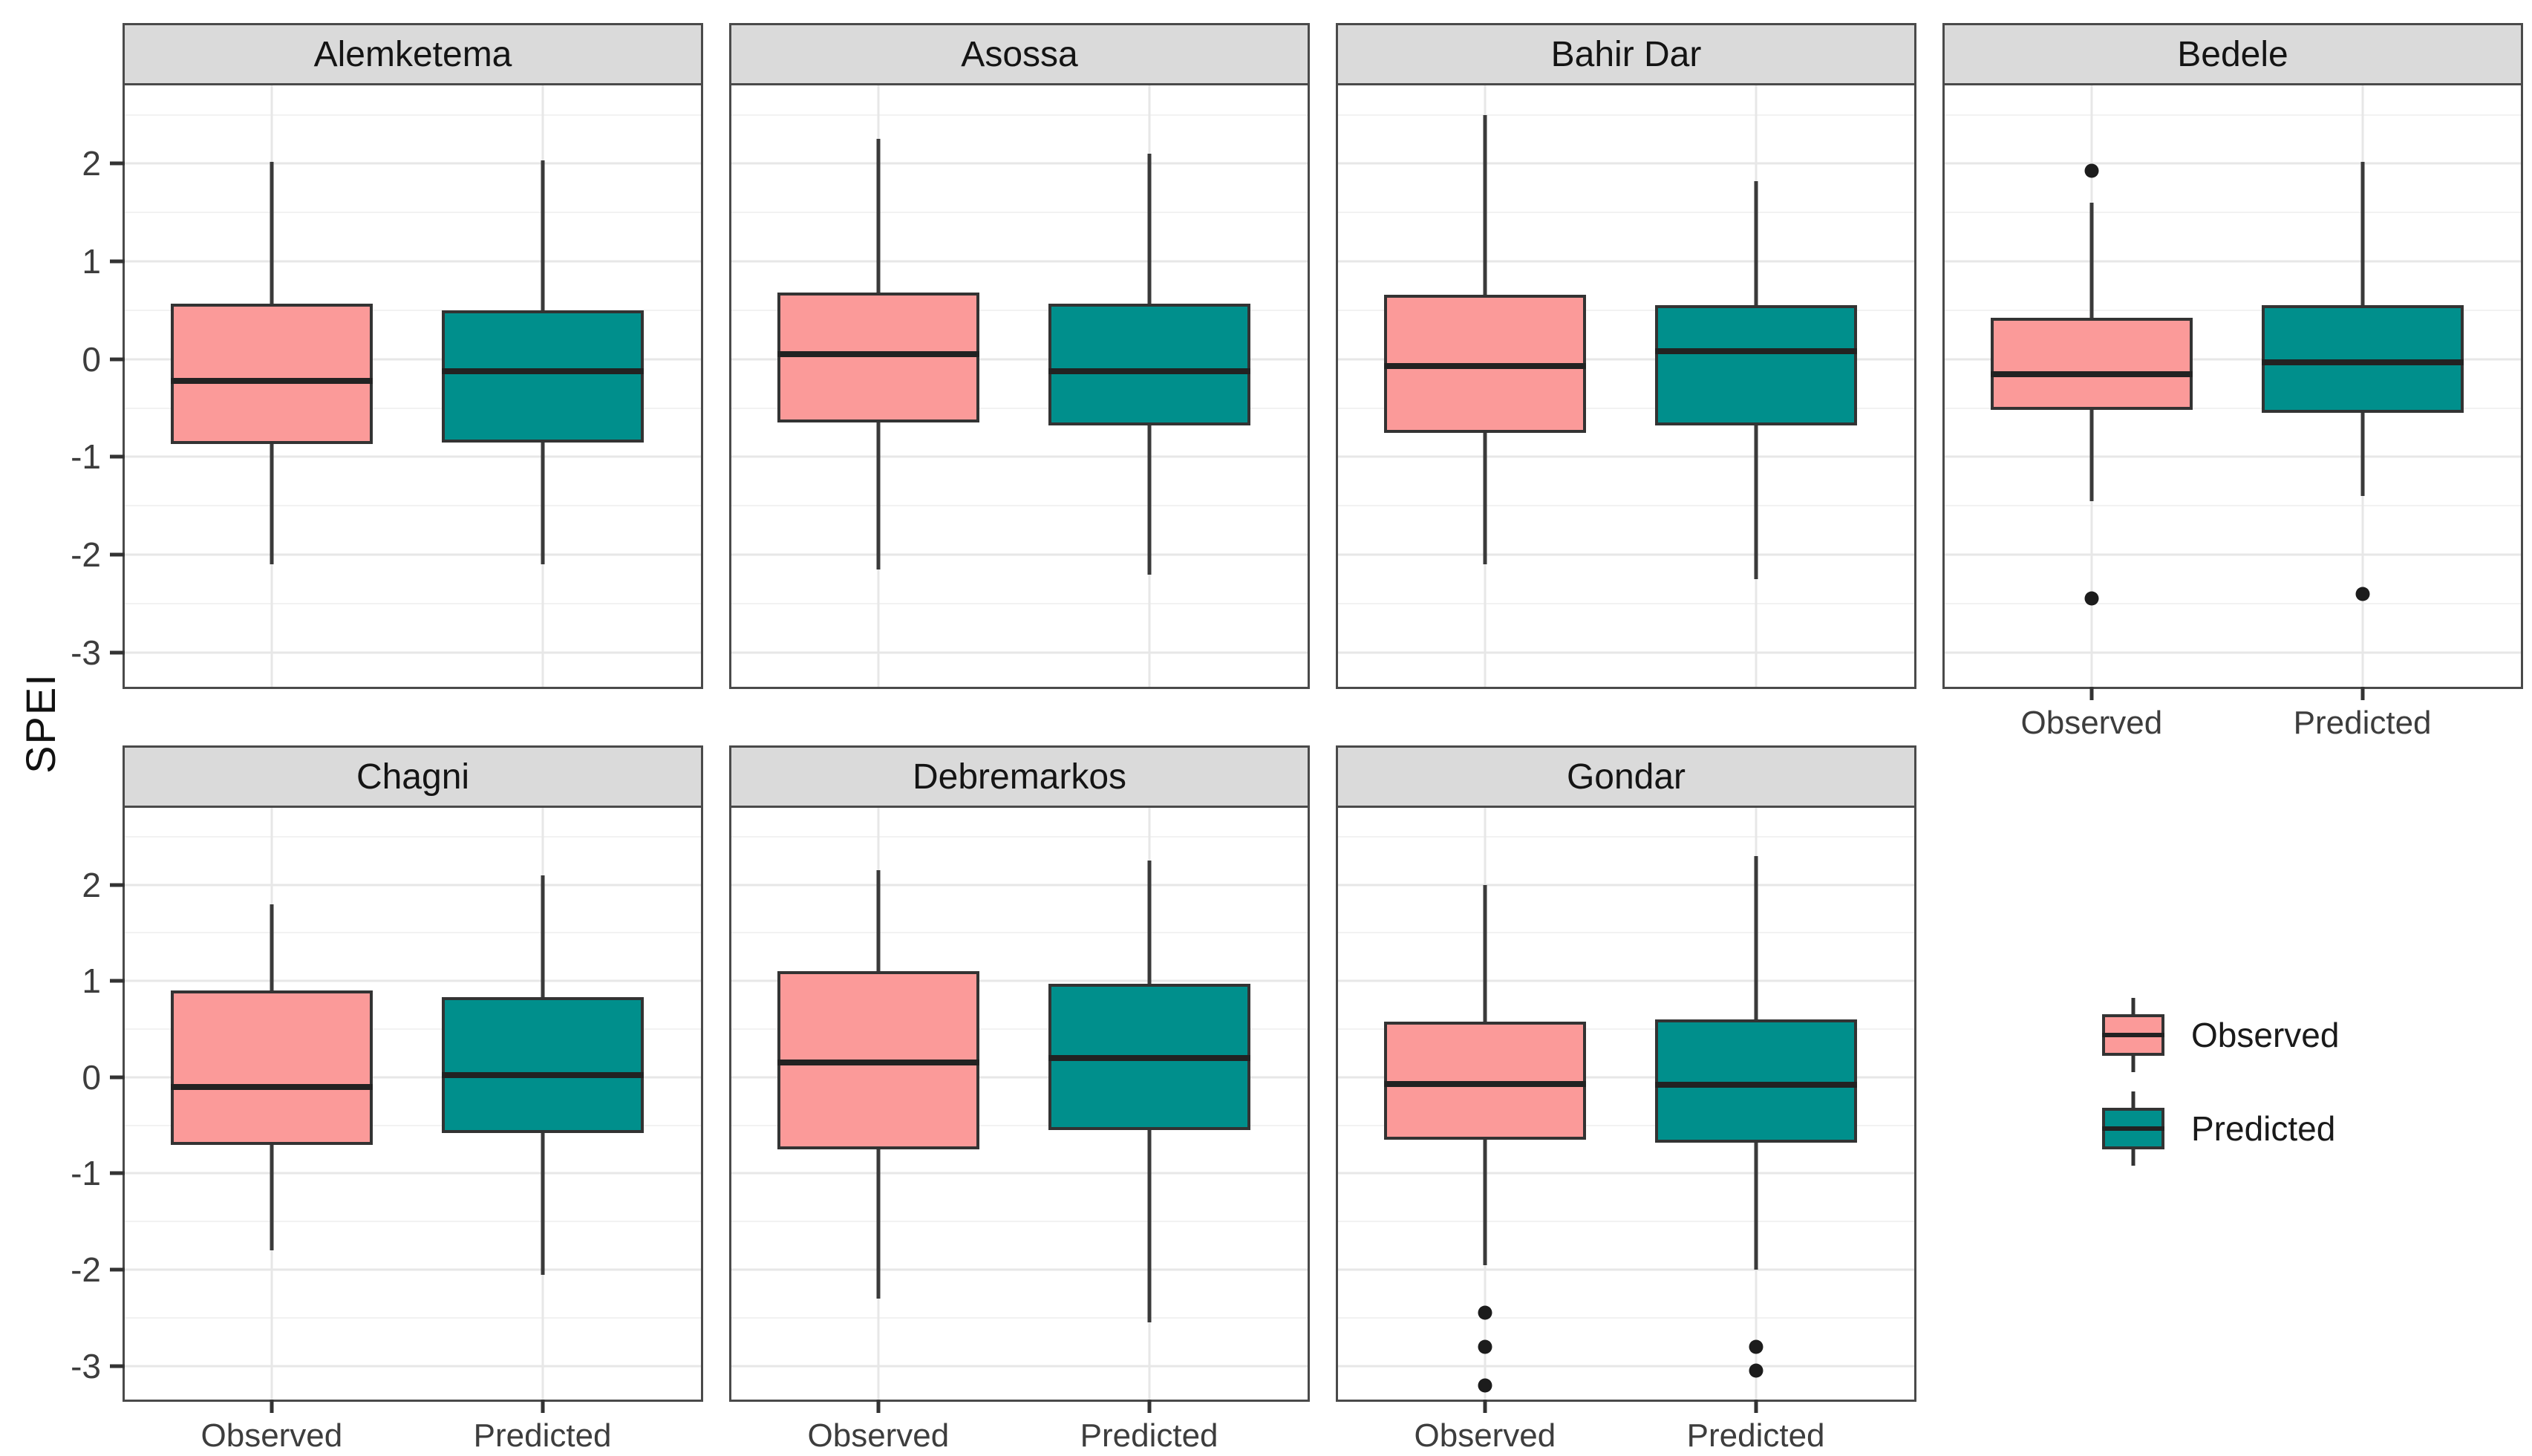  I want to click on facet-title: Gondar, so click(1626, 777).